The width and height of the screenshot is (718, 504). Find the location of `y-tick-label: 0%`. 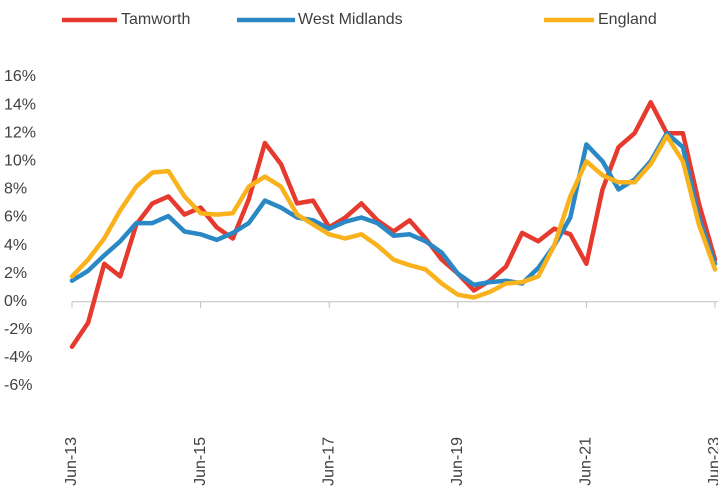

y-tick-label: 0% is located at coordinates (15, 301).